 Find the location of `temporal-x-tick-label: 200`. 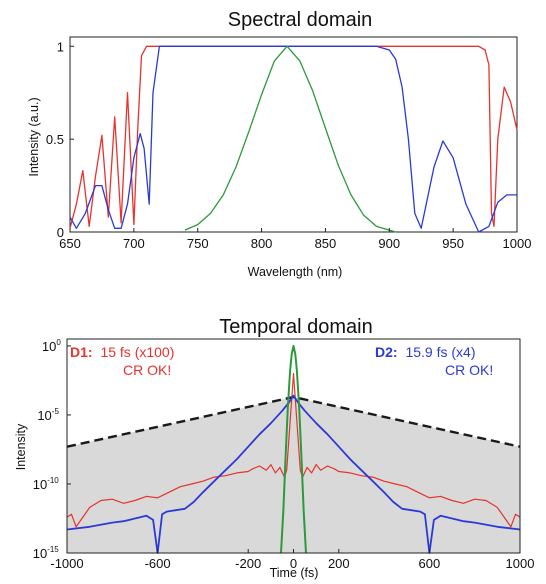

temporal-x-tick-label: 200 is located at coordinates (339, 563).